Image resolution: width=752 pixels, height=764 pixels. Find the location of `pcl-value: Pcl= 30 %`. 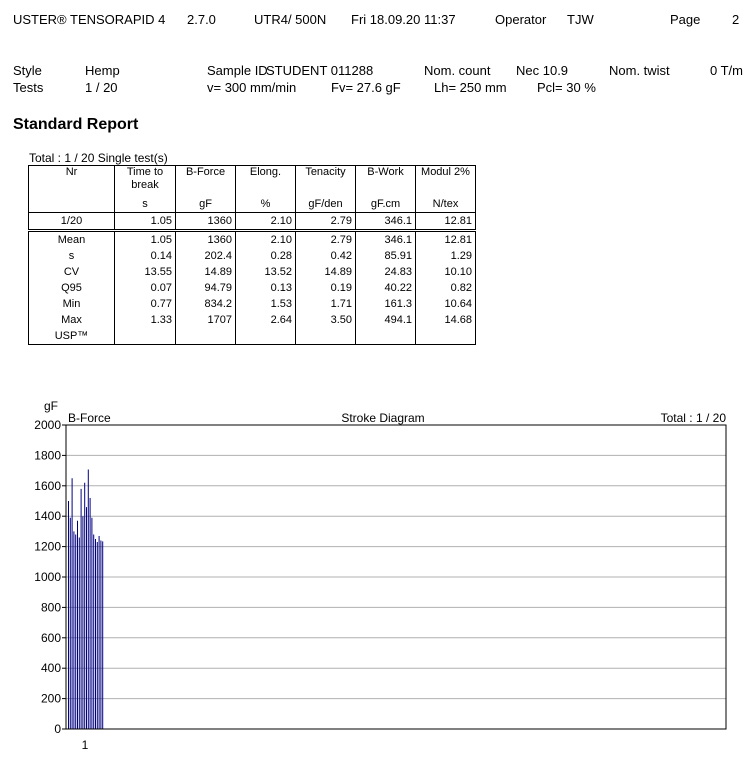

pcl-value: Pcl= 30 % is located at coordinates (566, 87).